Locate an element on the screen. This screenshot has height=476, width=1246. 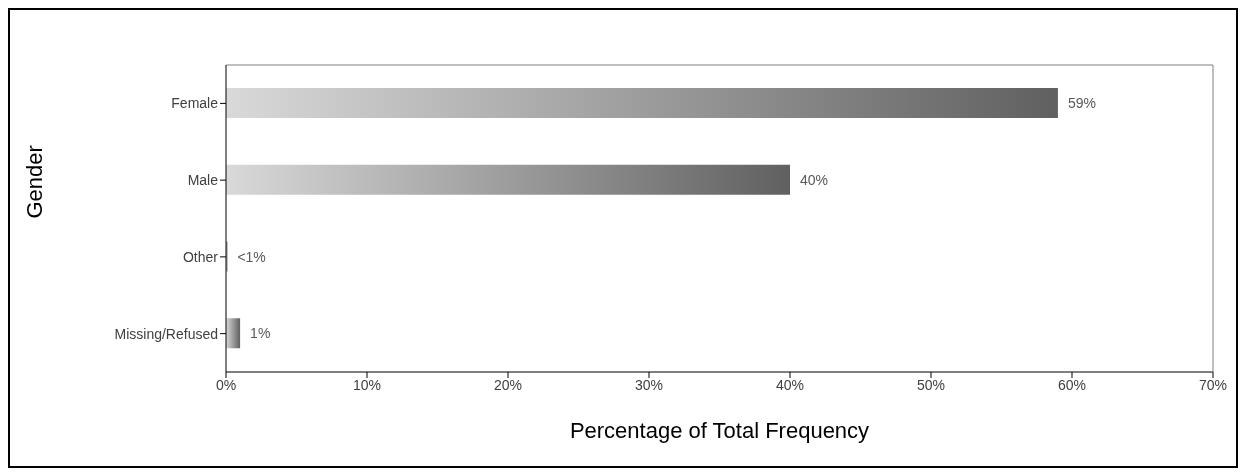
y-tick-label: Male is located at coordinates (203, 180).